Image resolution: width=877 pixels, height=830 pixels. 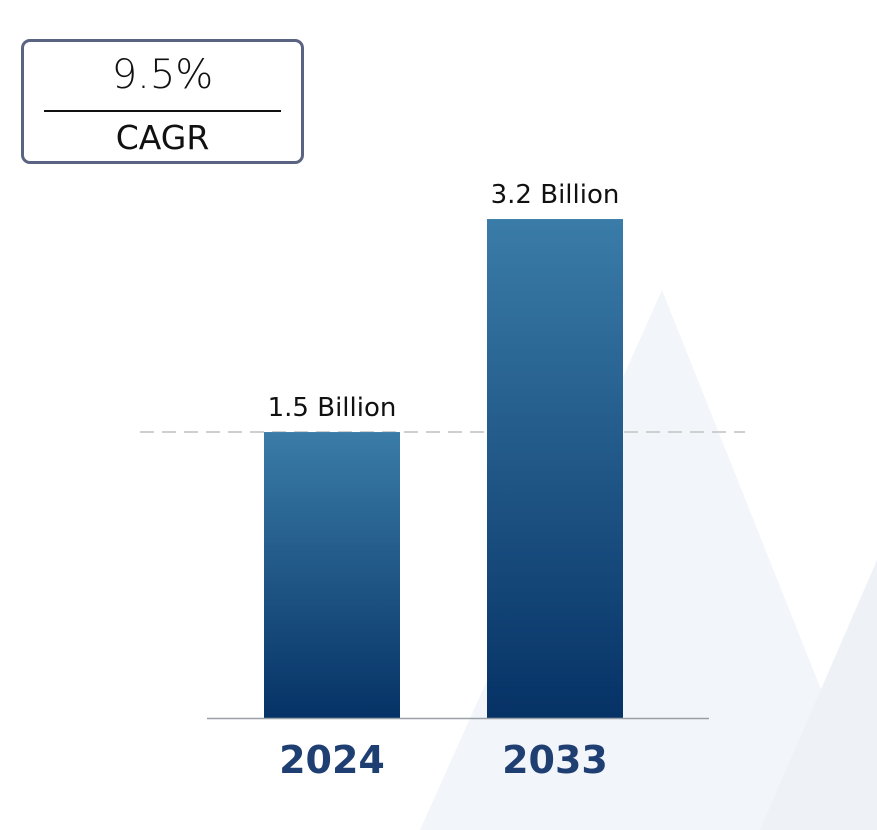 I want to click on cagr-box: 9.5% CAGR, so click(x=162, y=101).